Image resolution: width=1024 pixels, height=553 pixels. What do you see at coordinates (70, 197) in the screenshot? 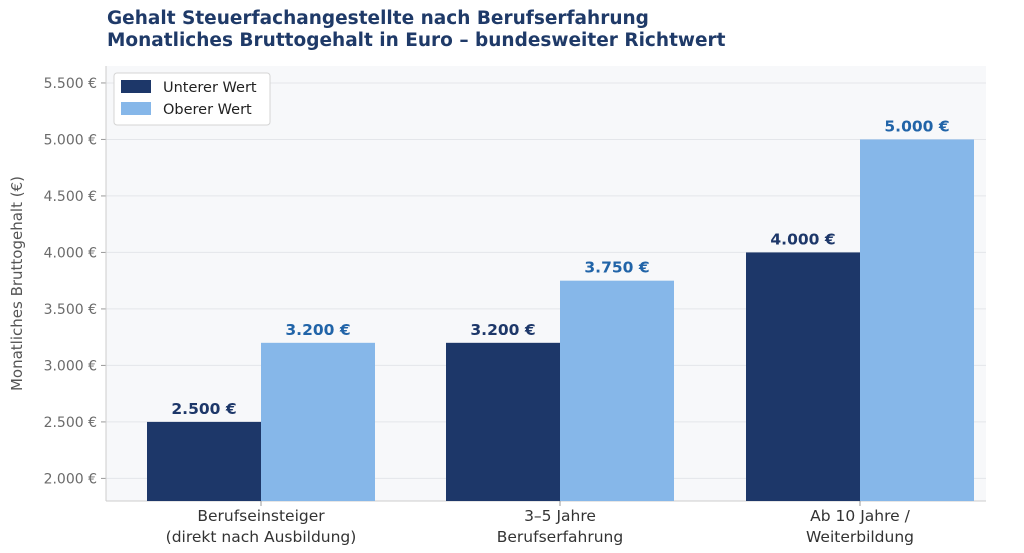
I see `y-tick-label: 4.500 €` at bounding box center [70, 197].